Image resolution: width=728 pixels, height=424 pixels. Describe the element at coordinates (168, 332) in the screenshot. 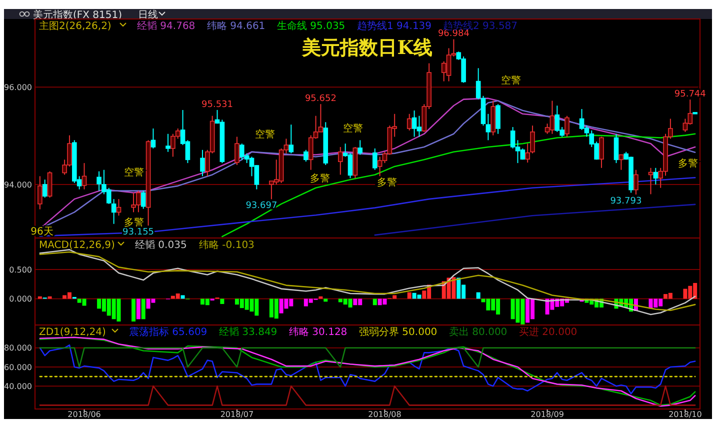

I see `text: 震荡指标 65.609` at that location.